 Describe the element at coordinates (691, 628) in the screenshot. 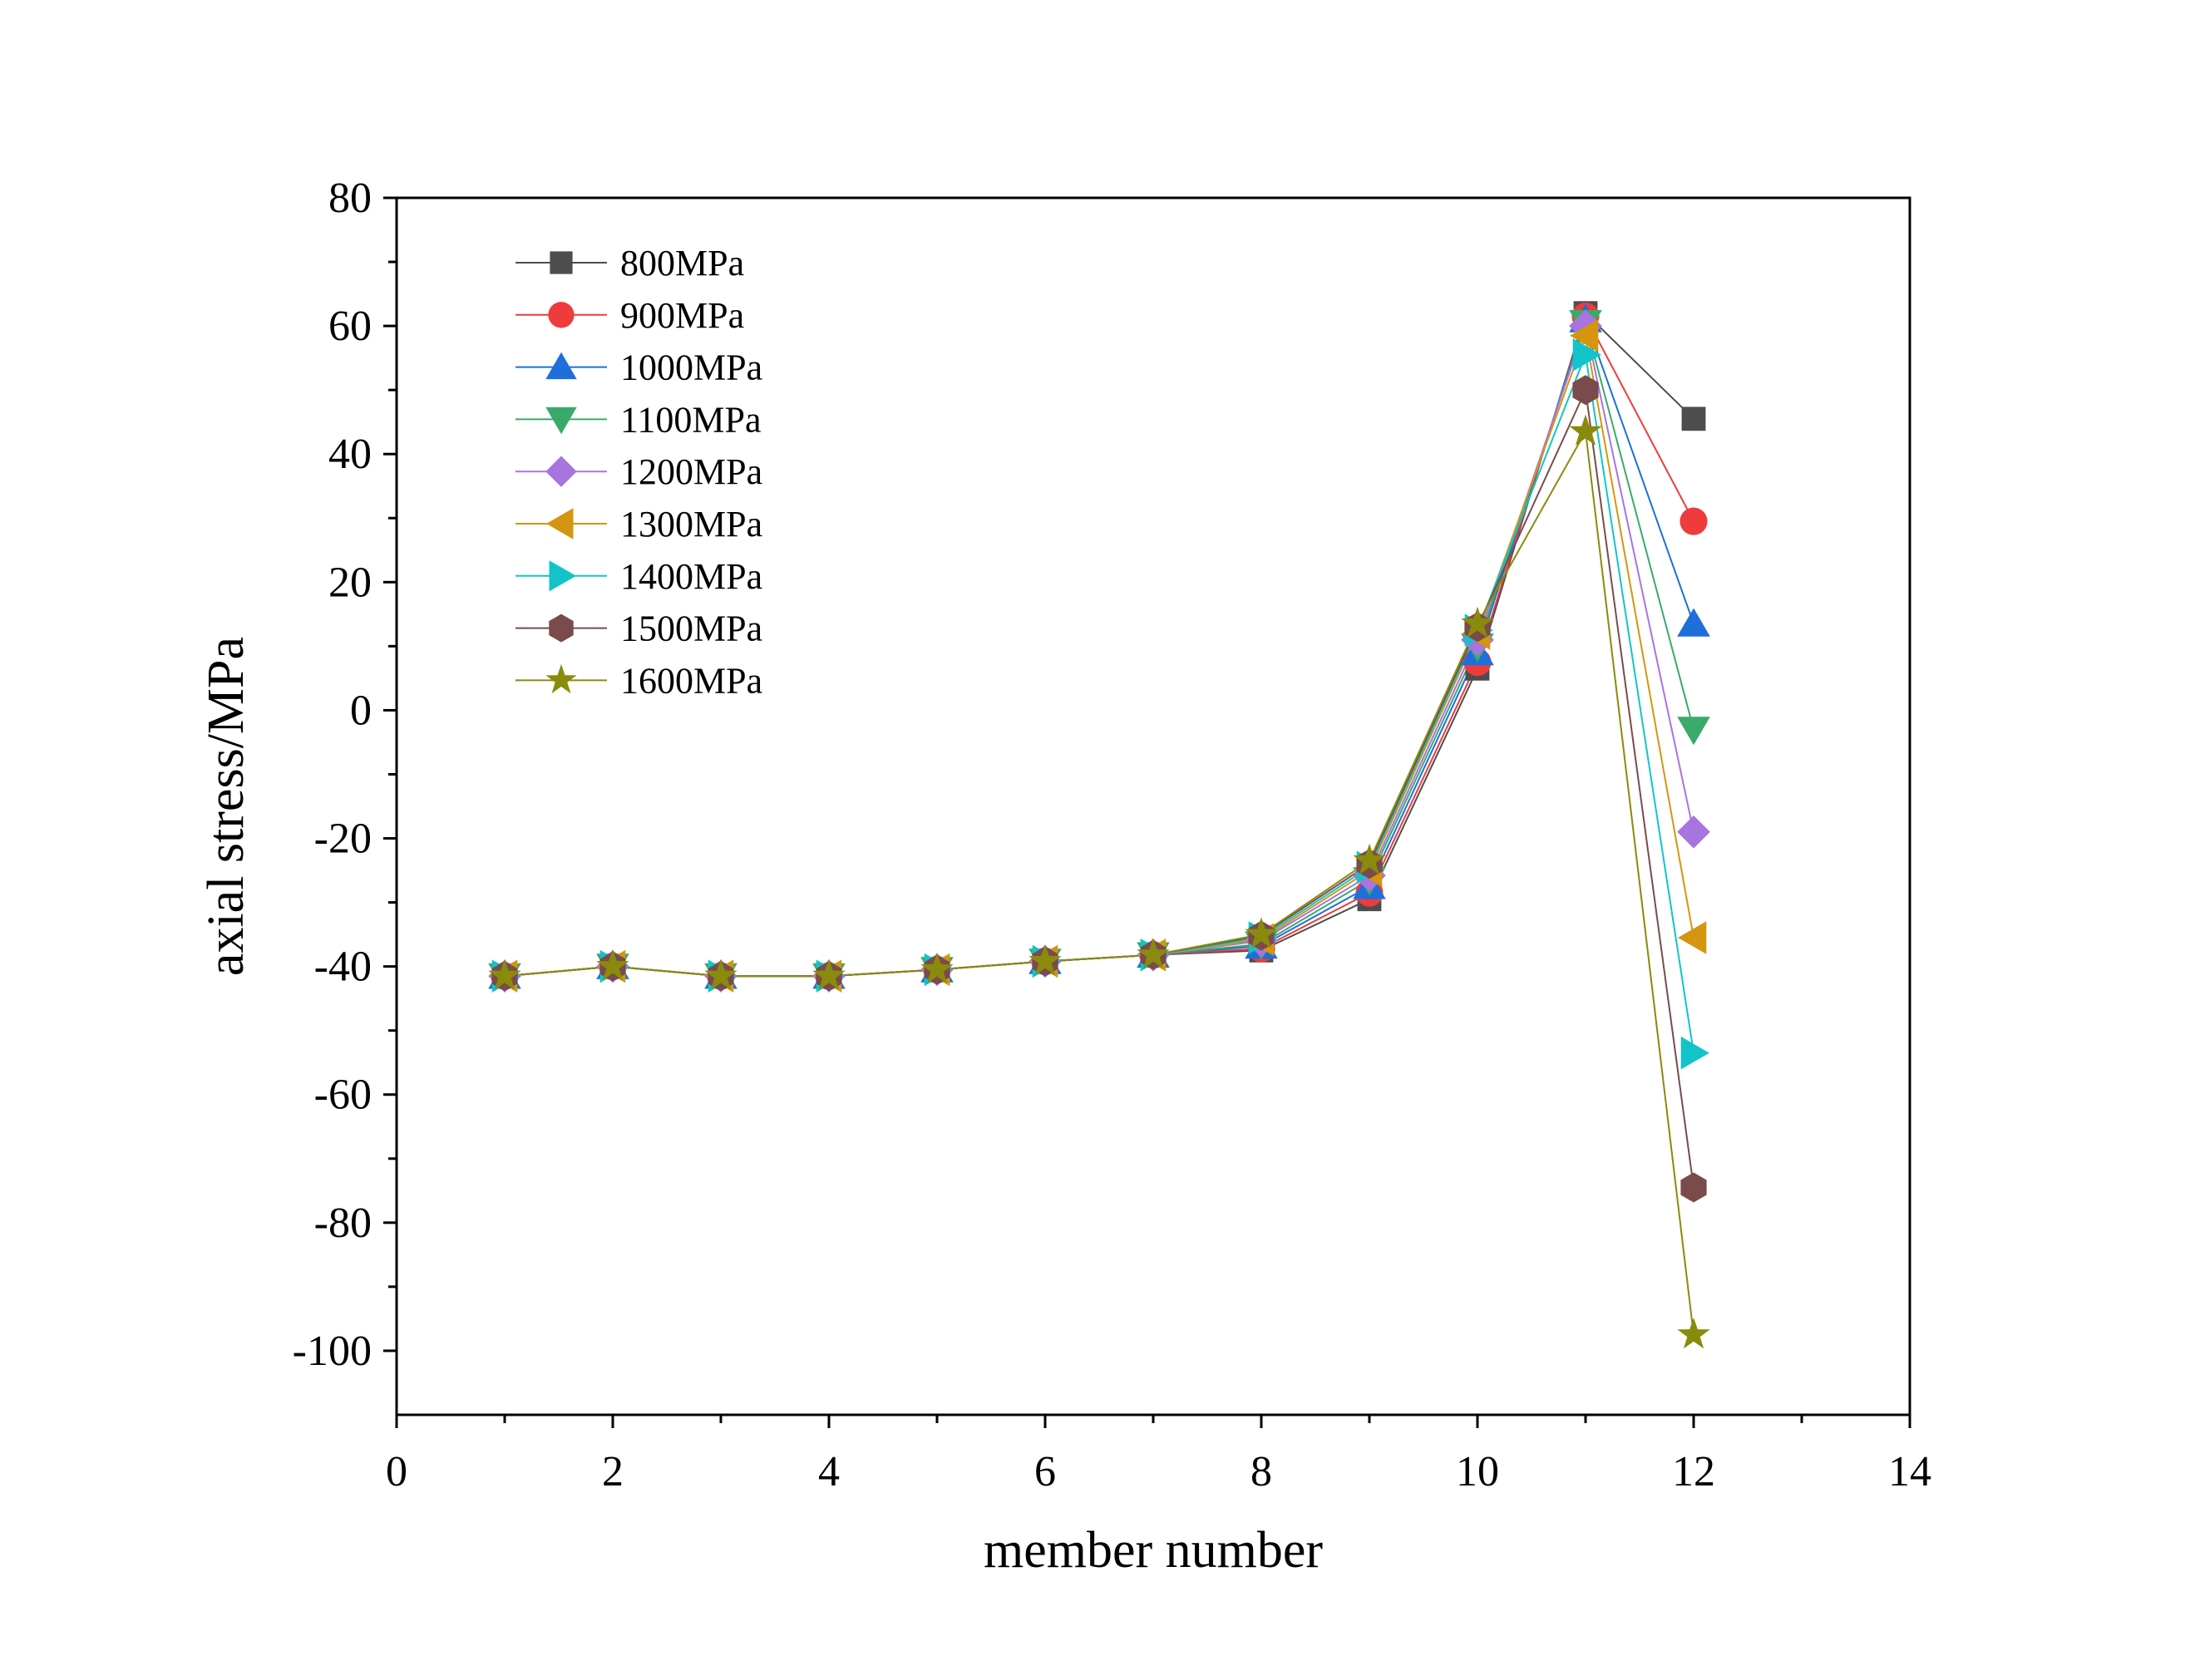

I see `legend-label: 1500MPa` at that location.